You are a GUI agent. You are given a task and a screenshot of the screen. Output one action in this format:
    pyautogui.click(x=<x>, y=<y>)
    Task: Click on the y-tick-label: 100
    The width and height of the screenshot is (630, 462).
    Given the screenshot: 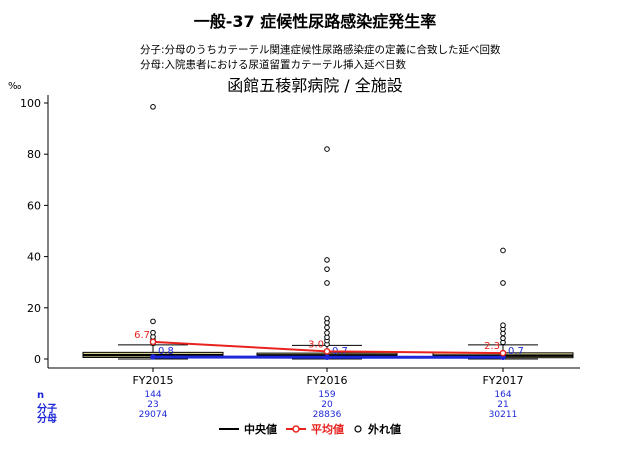 What is the action you would take?
    pyautogui.click(x=30, y=103)
    